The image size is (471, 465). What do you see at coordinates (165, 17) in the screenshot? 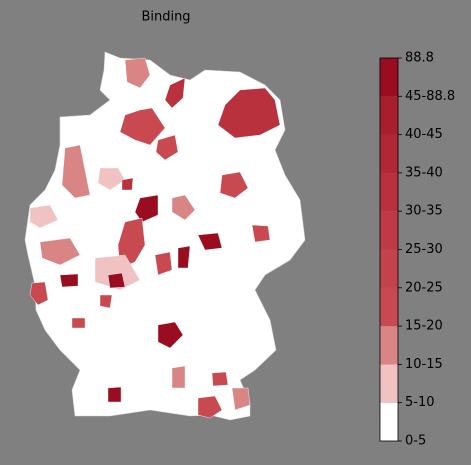
I see `map-title: Binding` at bounding box center [165, 17].